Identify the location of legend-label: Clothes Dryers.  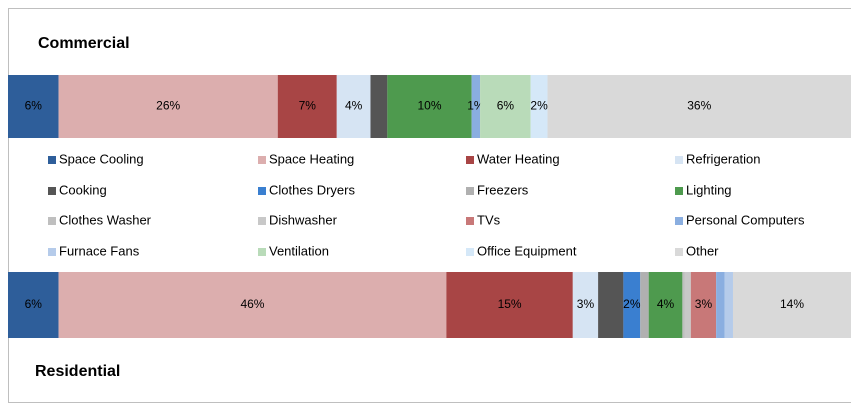
(312, 189).